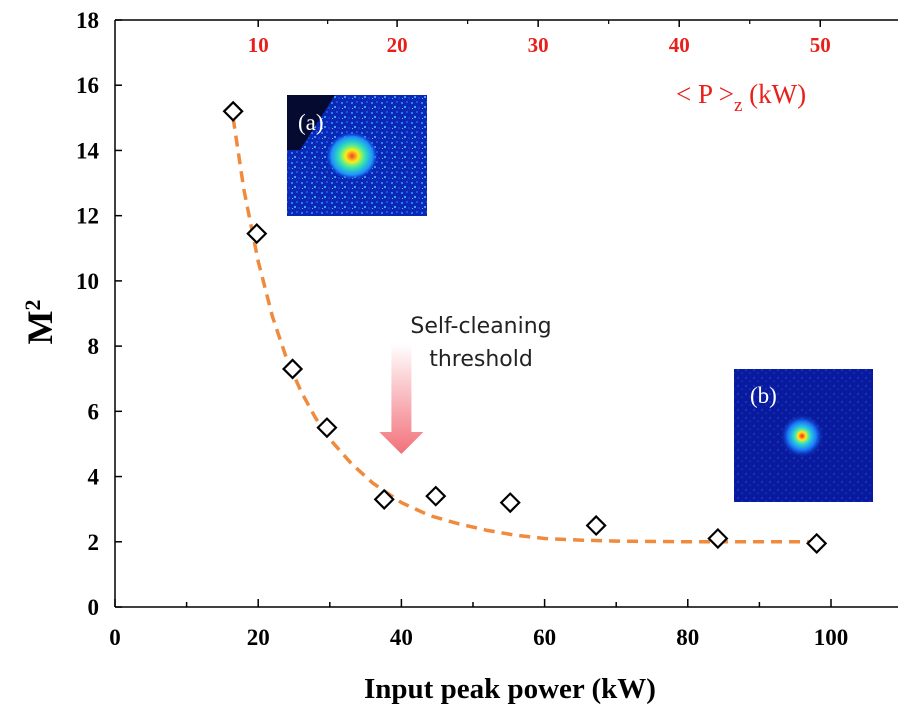  I want to click on x-tick-label: 0, so click(115, 637).